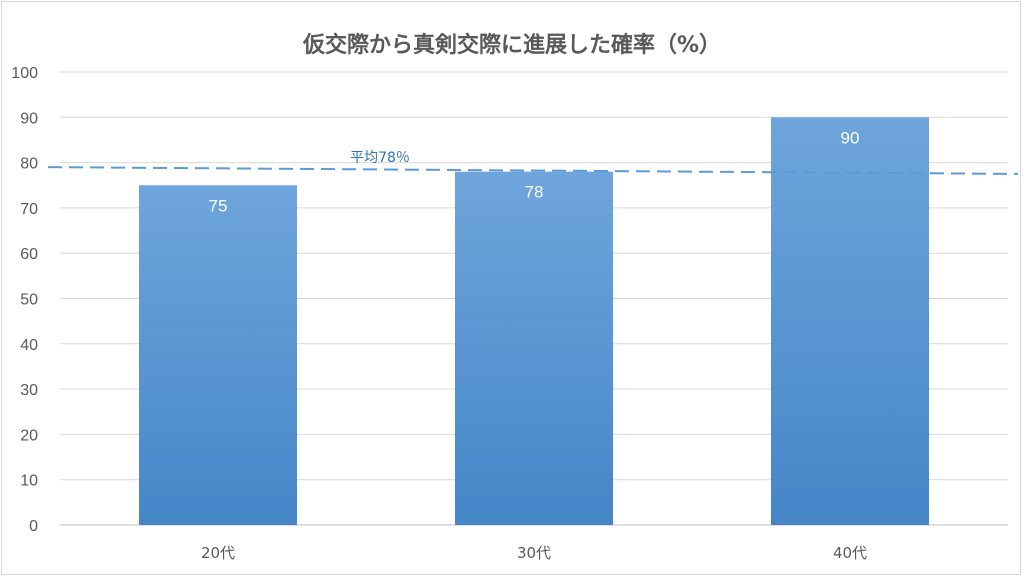 The width and height of the screenshot is (1024, 578). What do you see at coordinates (511, 45) in the screenshot?
I see `chart-title: 仮交際から真剣交際に進展した確率（%）` at bounding box center [511, 45].